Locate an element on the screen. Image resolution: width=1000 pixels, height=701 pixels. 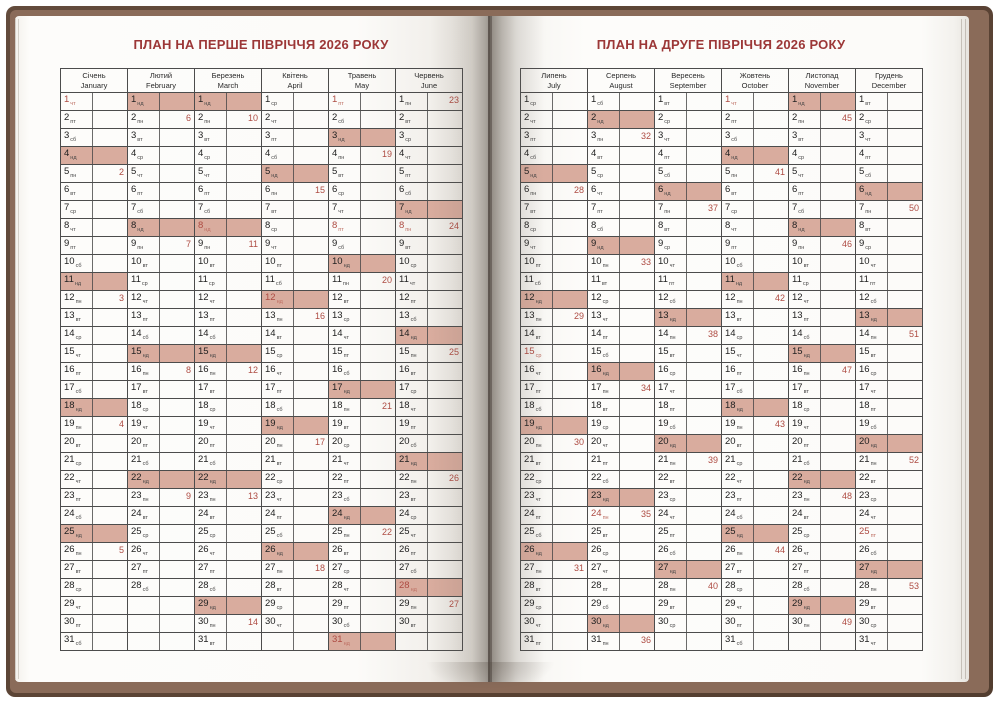
day-cell: 18 сб is located at coordinates (295, 407).